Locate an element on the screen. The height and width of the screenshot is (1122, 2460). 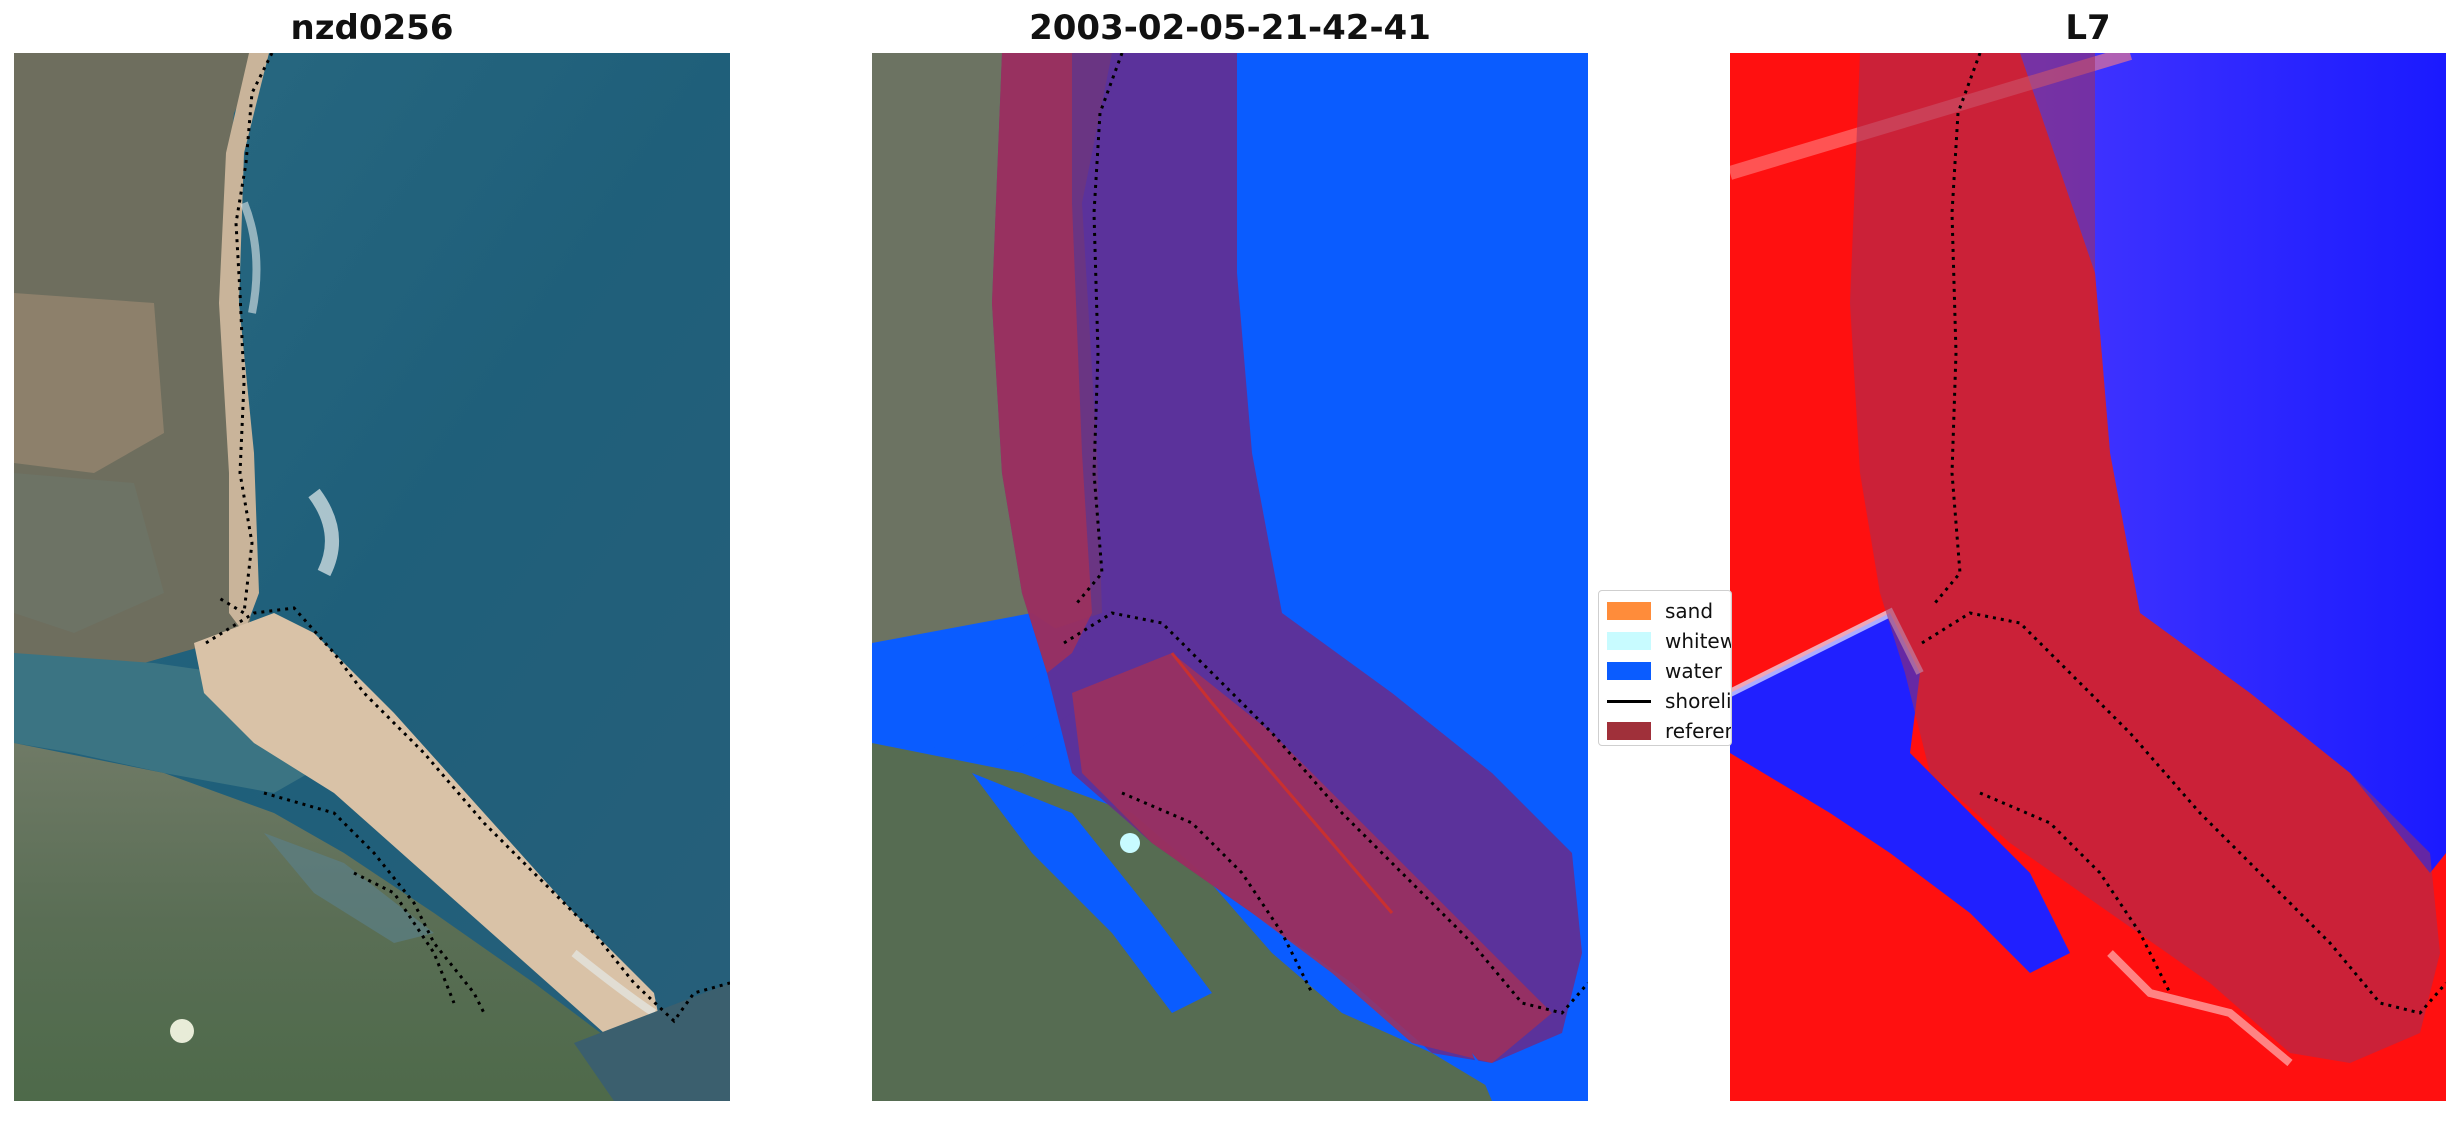
panel-title-classified: 2003-02-05-21-42-41 is located at coordinates (1230, 28).